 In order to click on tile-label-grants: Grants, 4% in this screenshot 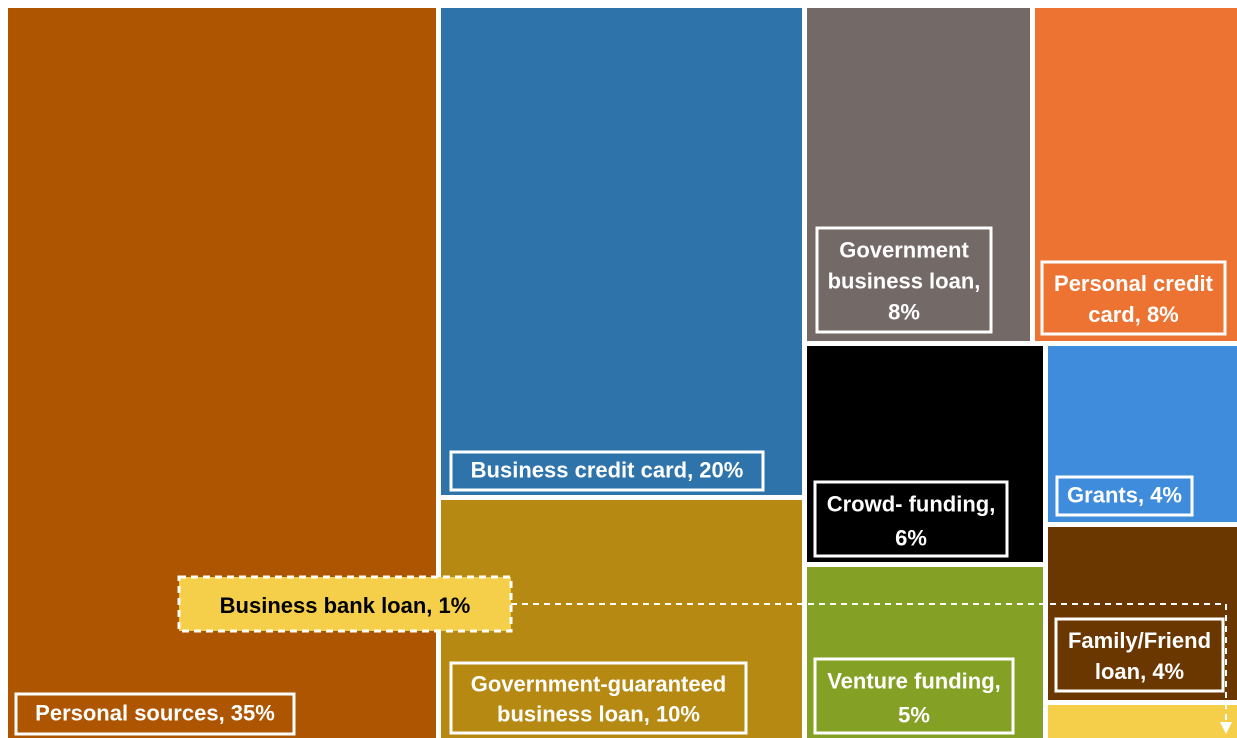, I will do `click(1124, 495)`.